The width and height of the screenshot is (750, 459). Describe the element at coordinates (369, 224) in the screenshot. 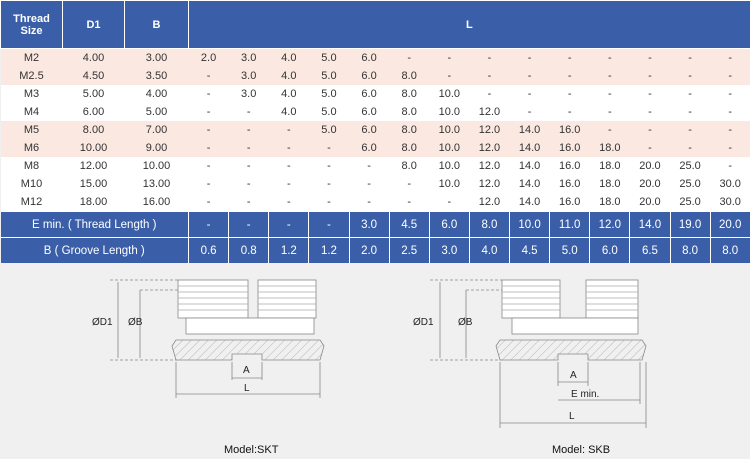

I see `footer-value-cell: 3.0` at that location.